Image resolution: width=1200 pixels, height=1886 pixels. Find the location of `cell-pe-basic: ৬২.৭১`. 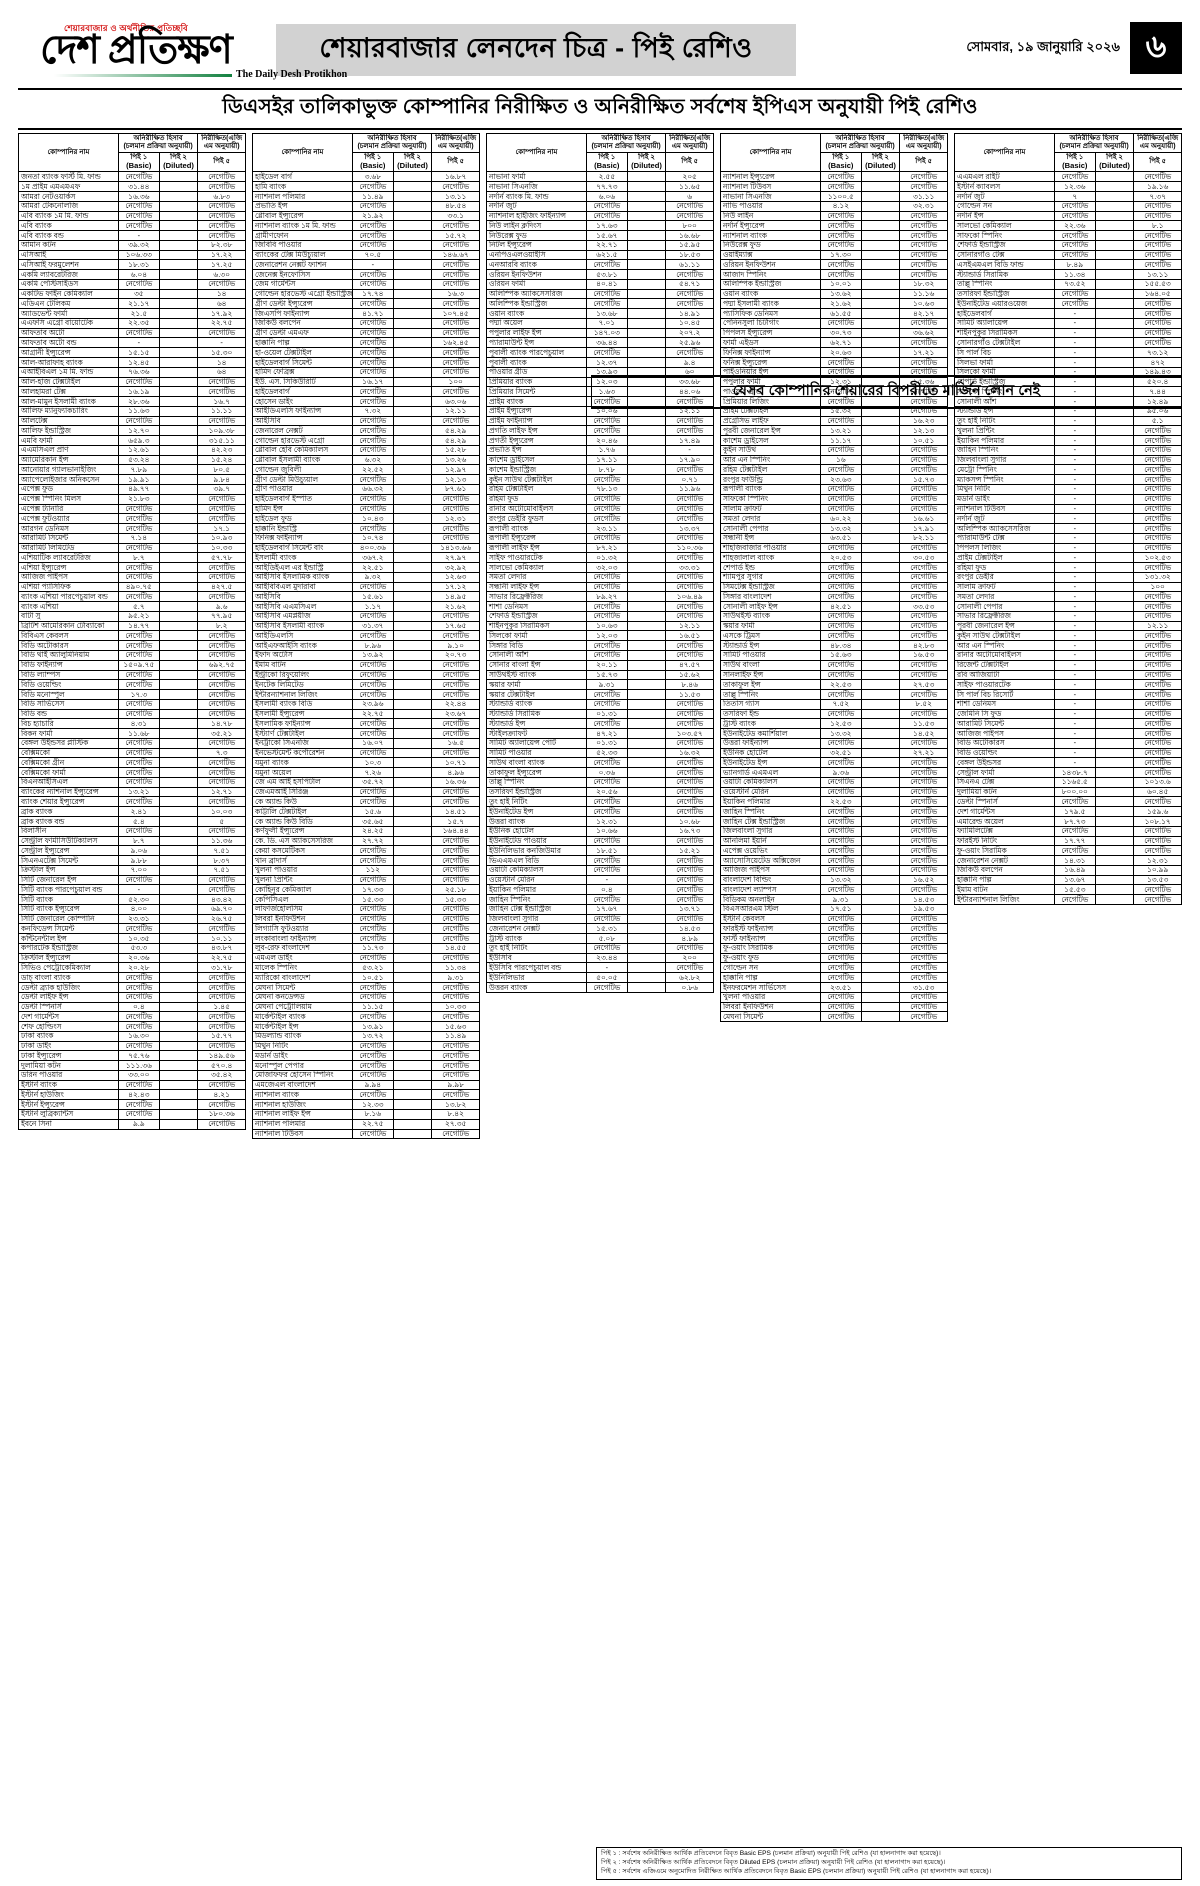

cell-pe-basic: ৬২.৭১ is located at coordinates (840, 343).